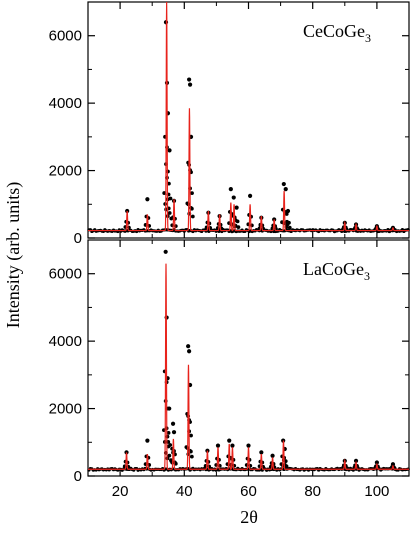 This screenshot has width=411, height=534. What do you see at coordinates (13, 255) in the screenshot?
I see `y-axis-title: Intensity (arb. units)` at bounding box center [13, 255].